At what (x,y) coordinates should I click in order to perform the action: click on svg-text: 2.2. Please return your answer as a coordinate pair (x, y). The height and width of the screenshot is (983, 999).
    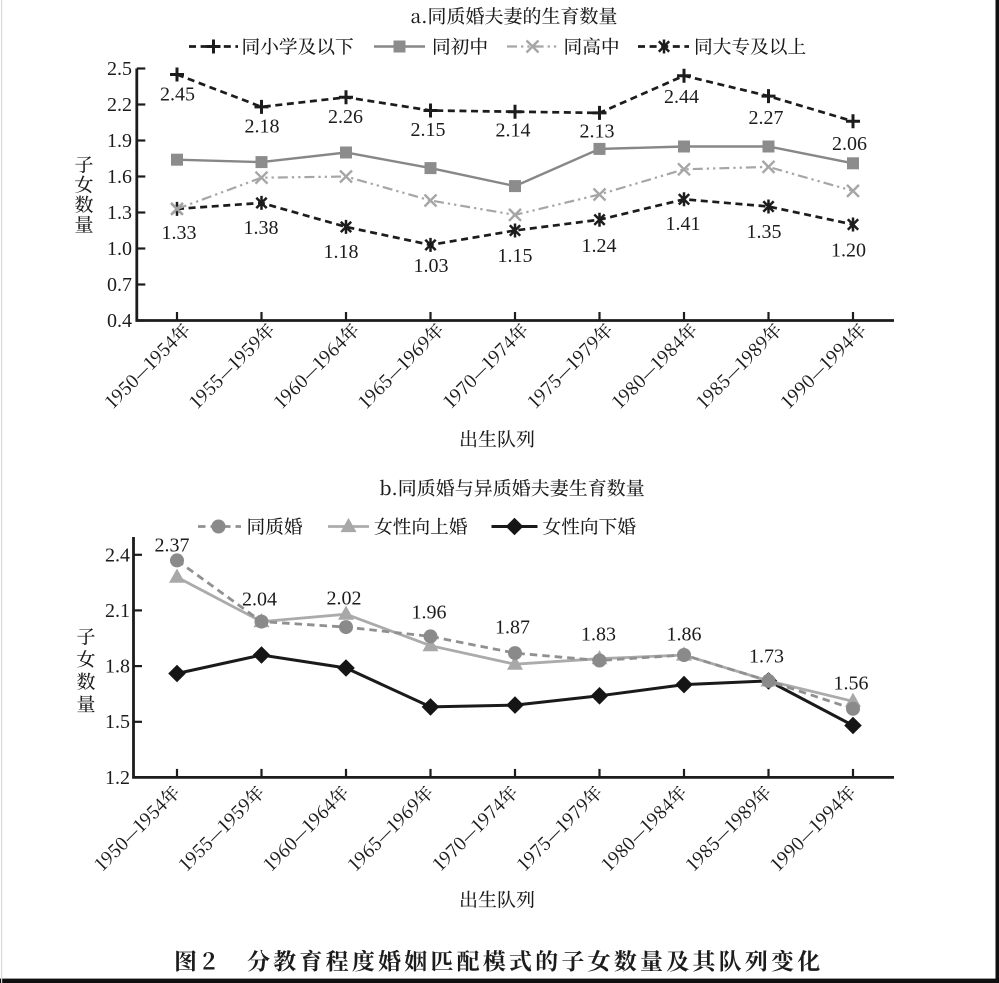
    Looking at the image, I should click on (119, 105).